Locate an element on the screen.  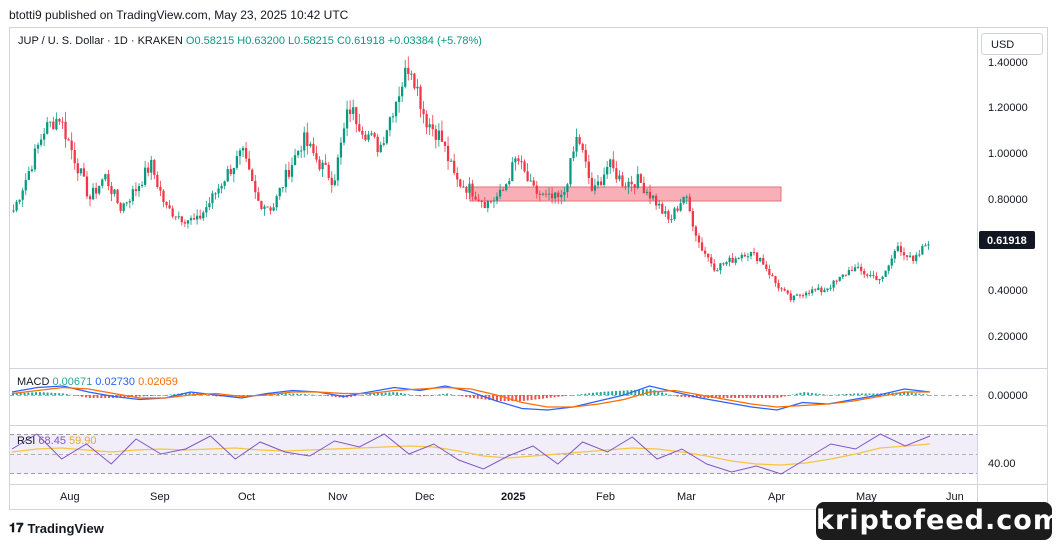
rsi-value: 68.45 is located at coordinates (52, 441).